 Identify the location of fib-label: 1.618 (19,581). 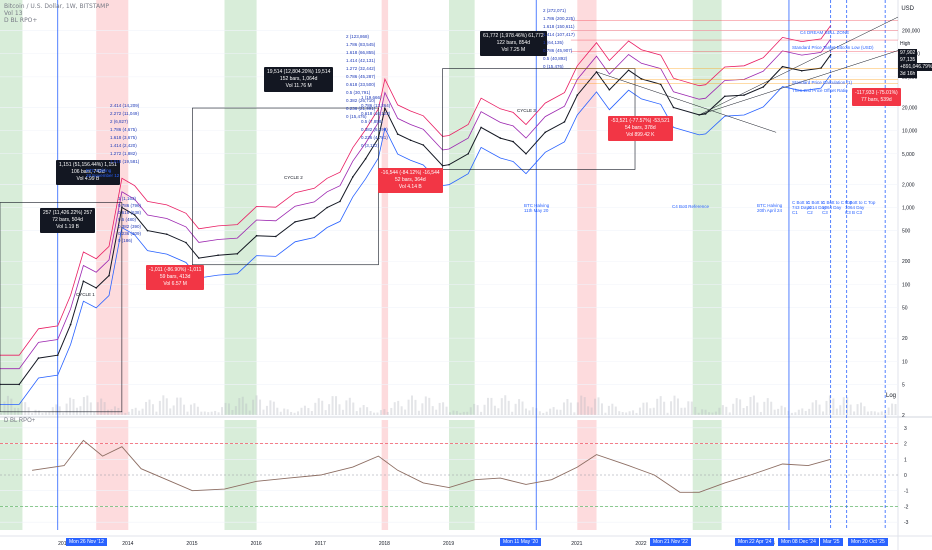
(125, 161).